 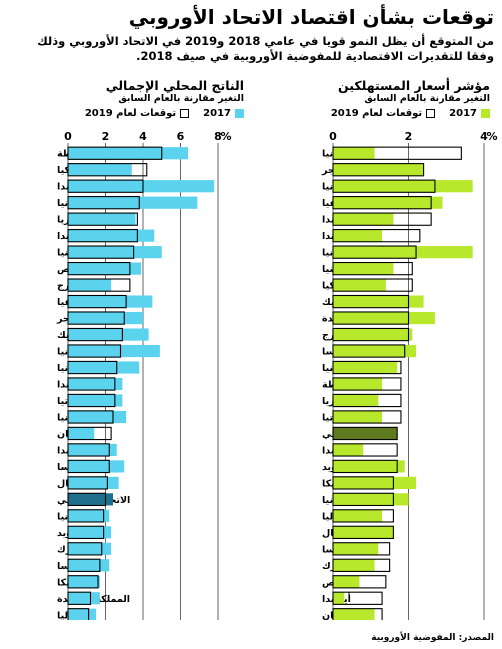 What do you see at coordinates (333, 136) in the screenshot?
I see `cpi-tick-label: 0` at bounding box center [333, 136].